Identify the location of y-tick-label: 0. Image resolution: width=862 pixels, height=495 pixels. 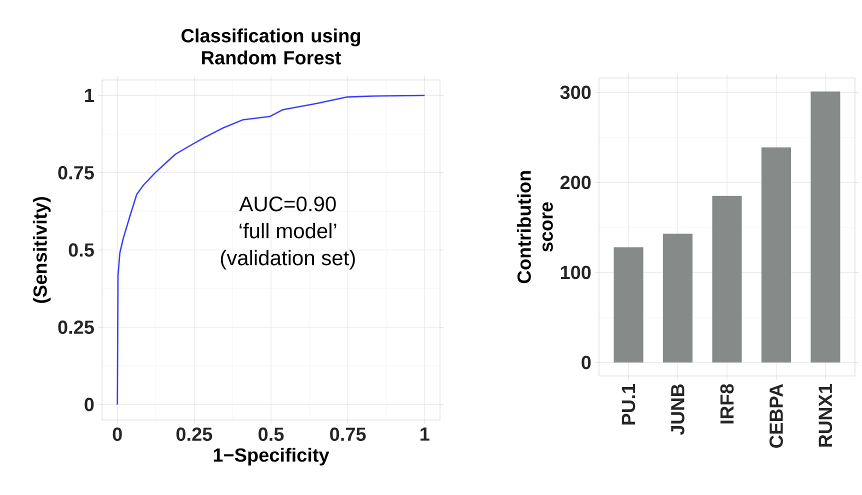
(586, 363).